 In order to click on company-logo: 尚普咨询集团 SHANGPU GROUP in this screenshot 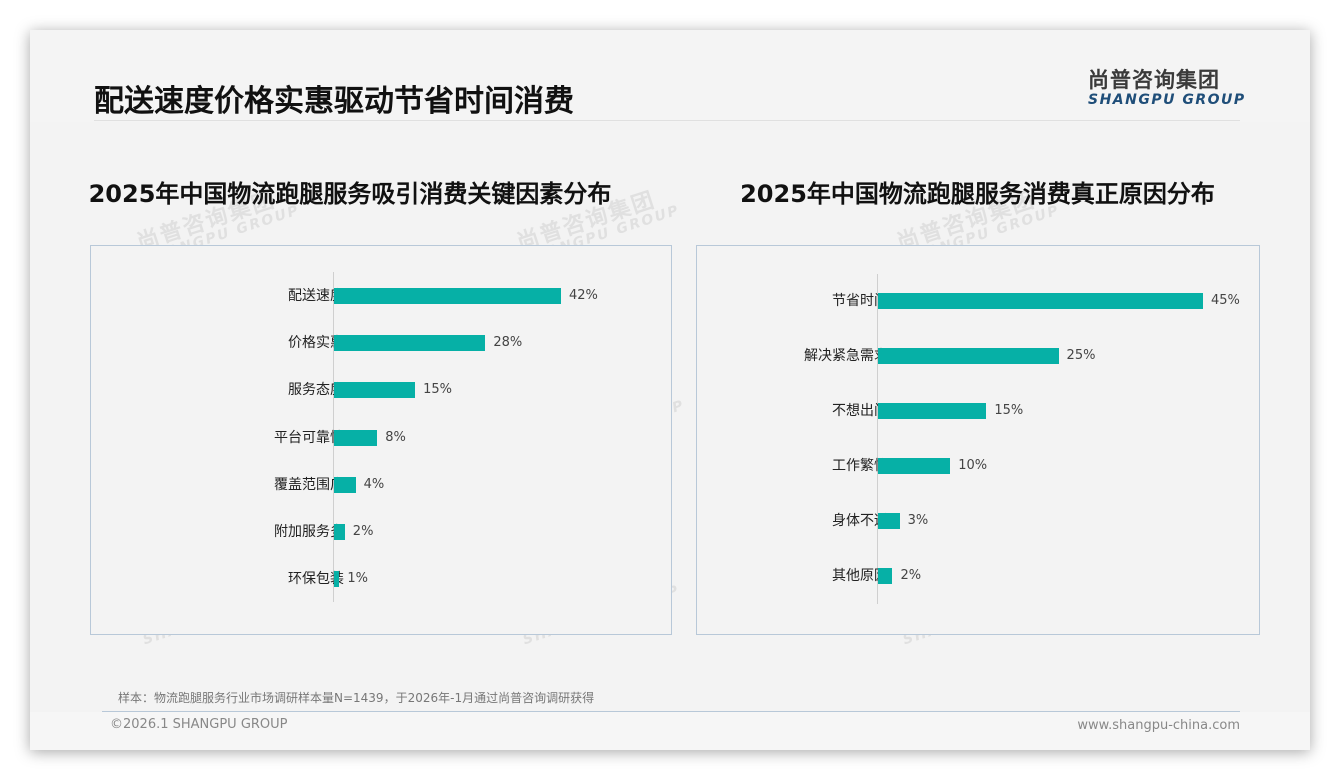, I will do `click(1167, 86)`.